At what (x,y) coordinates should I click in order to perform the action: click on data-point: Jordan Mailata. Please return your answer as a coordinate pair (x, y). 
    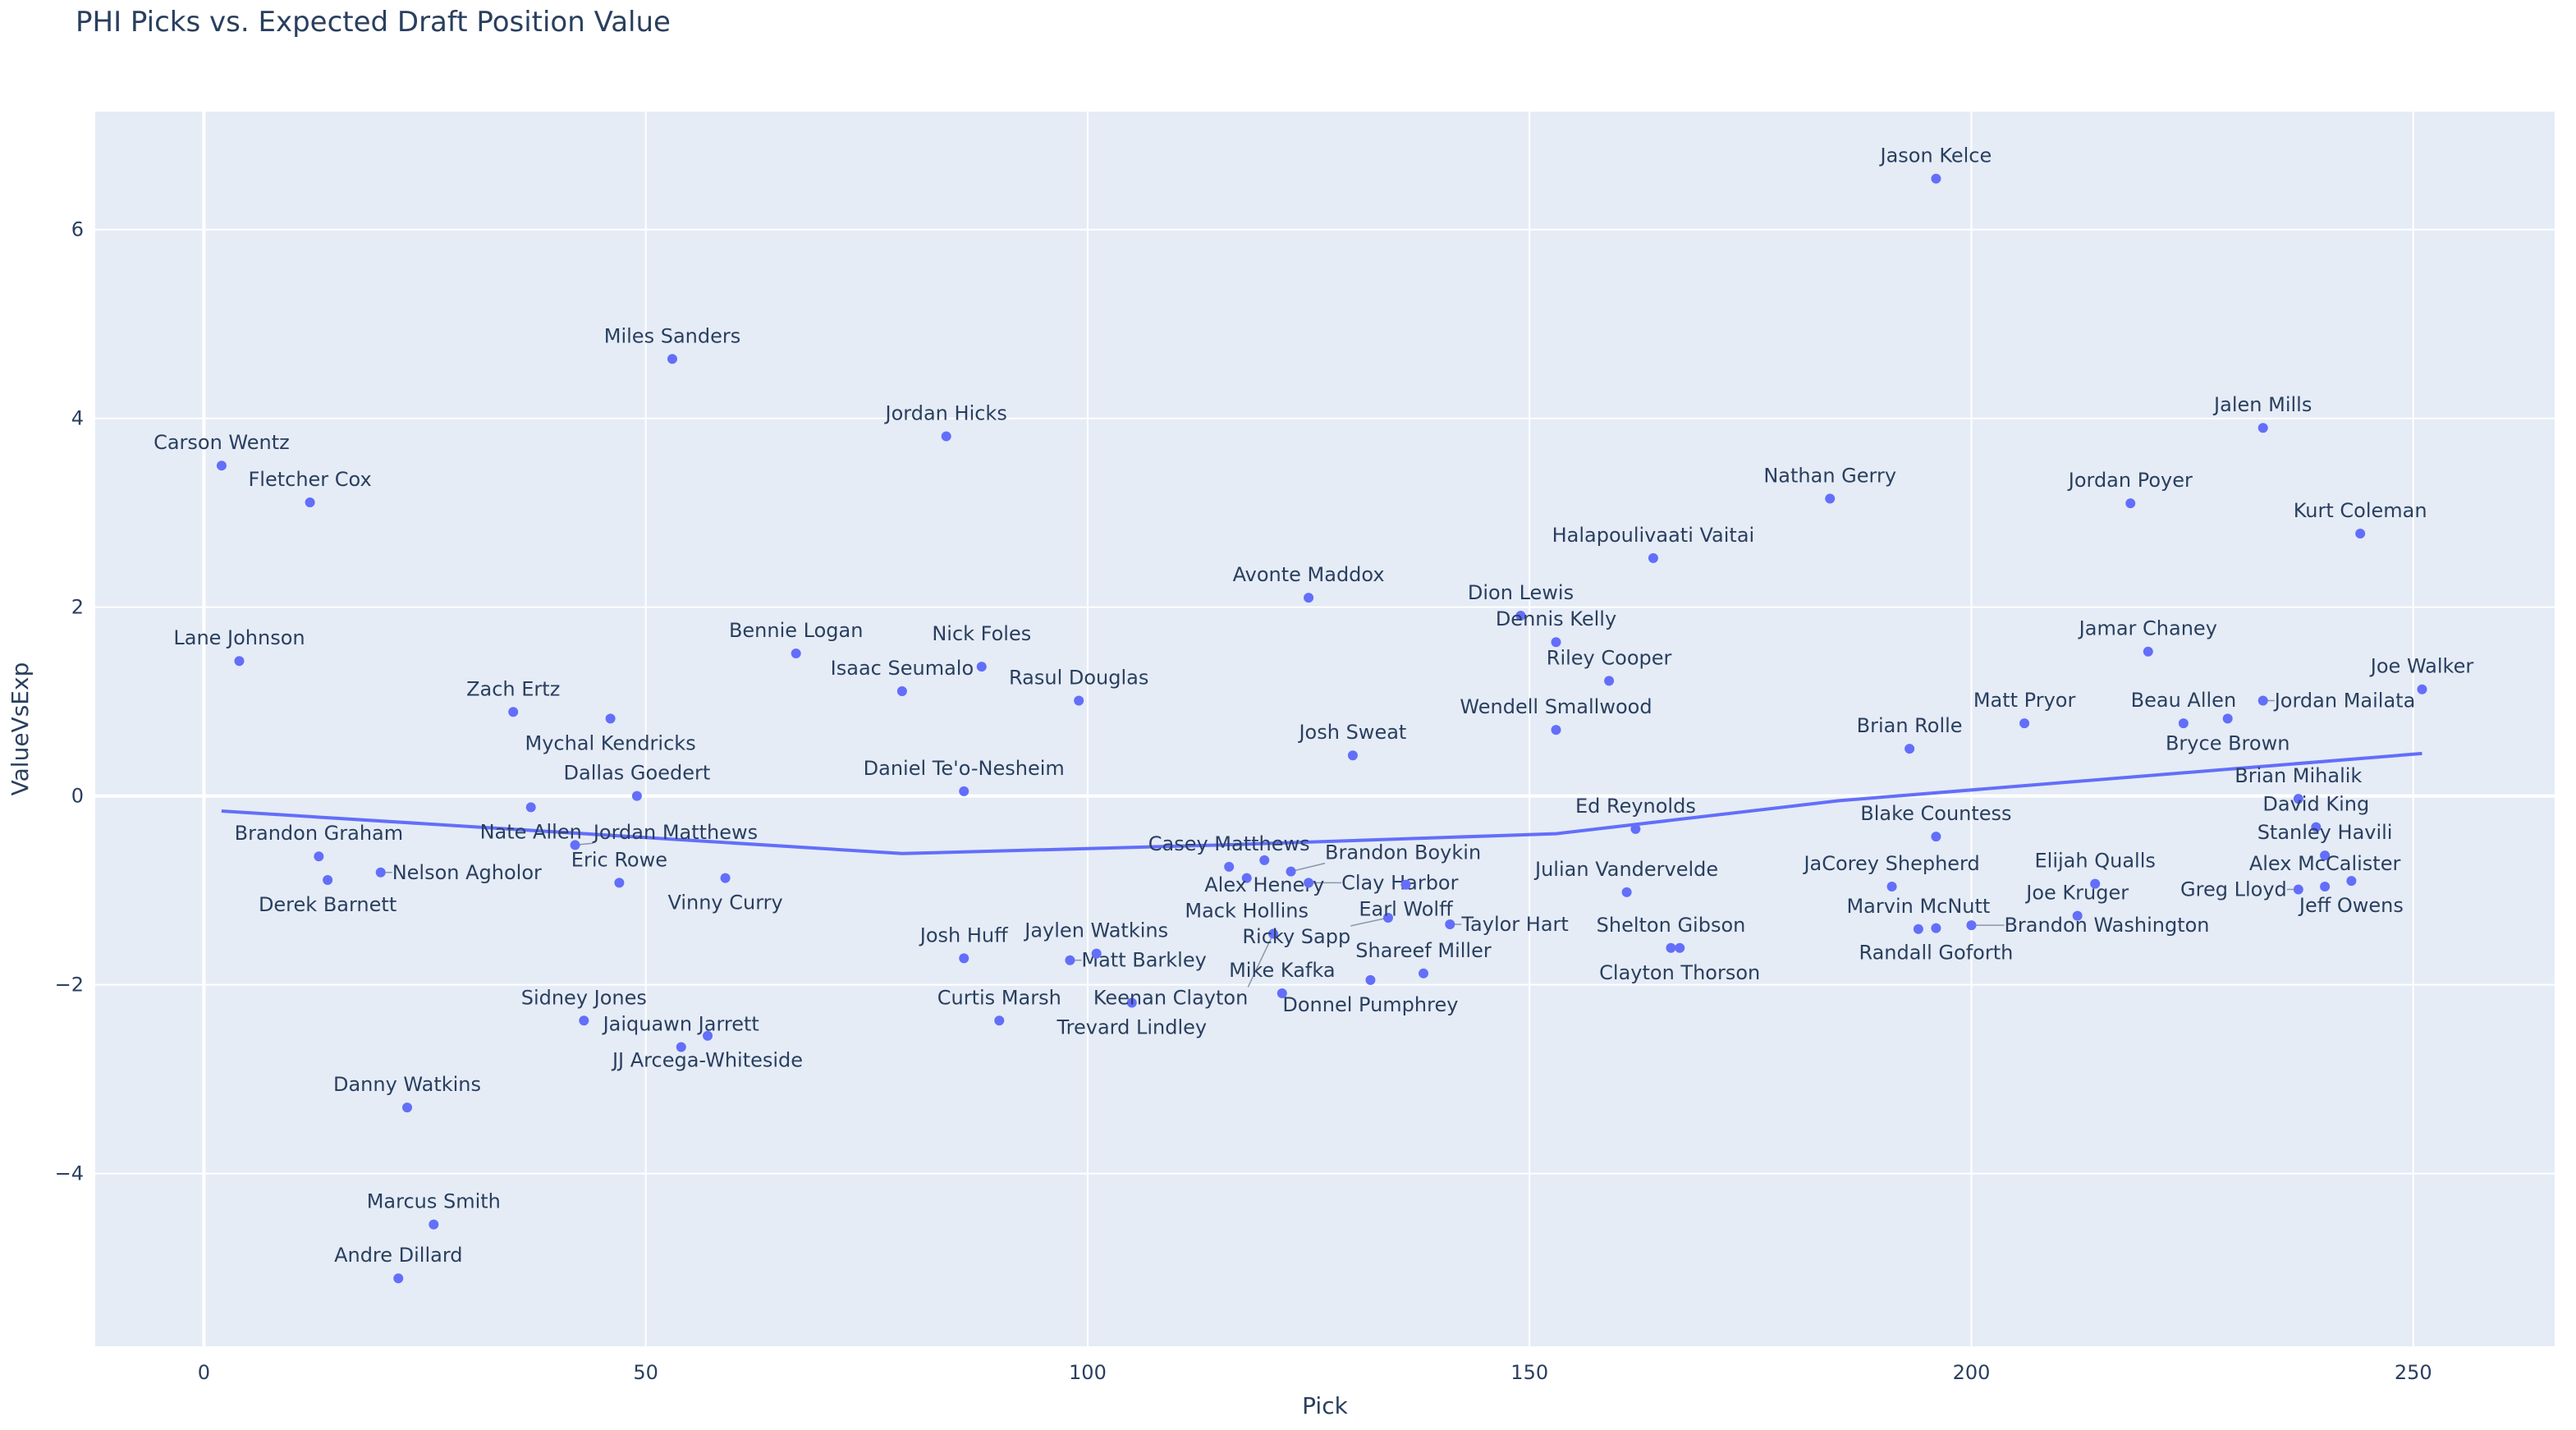
    Looking at the image, I should click on (2336, 702).